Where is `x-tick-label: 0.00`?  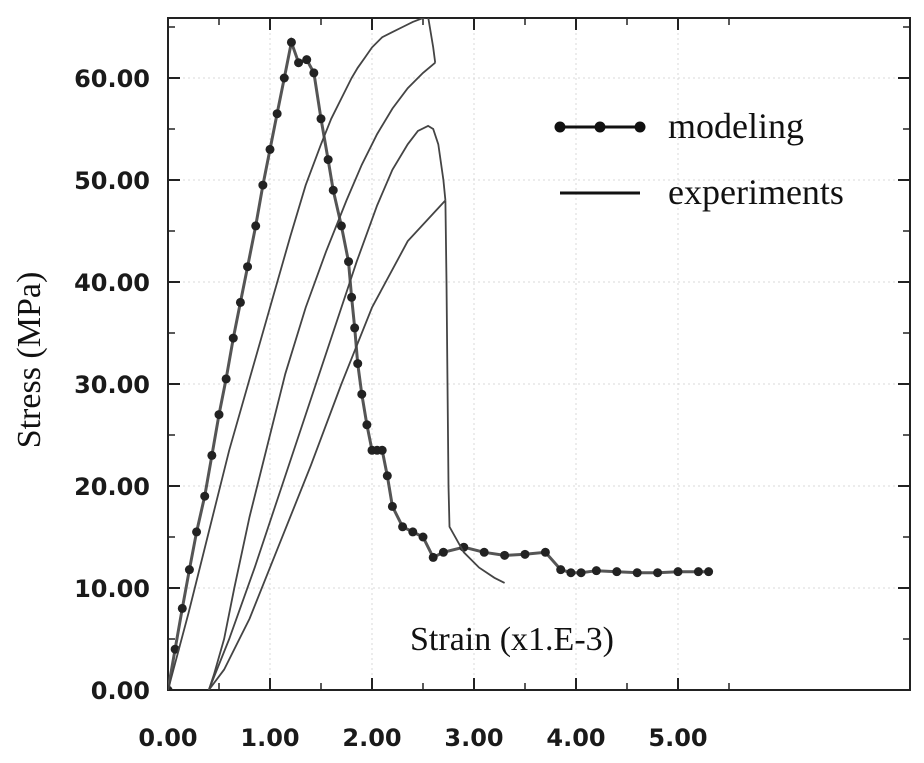
x-tick-label: 0.00 is located at coordinates (167, 738).